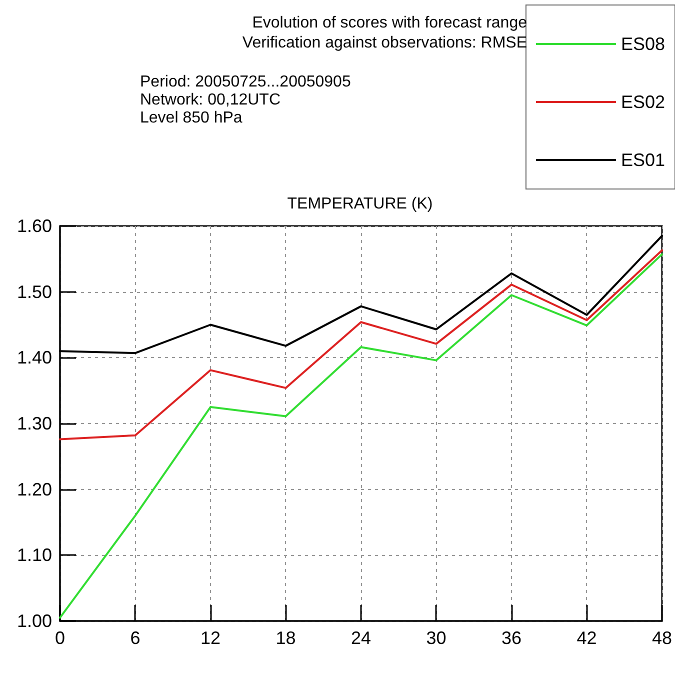 Image resolution: width=675 pixels, height=699 pixels. I want to click on x-tick-label: 30, so click(436, 638).